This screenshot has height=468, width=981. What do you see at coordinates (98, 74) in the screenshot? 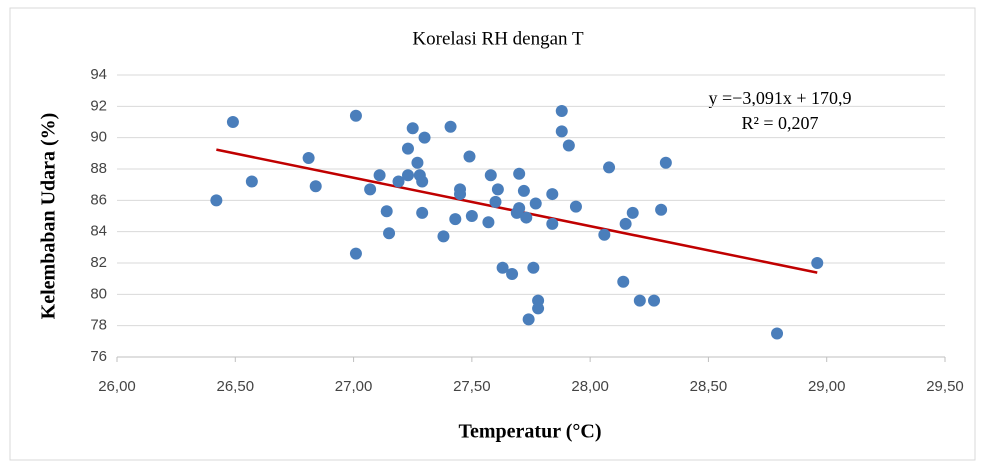
I see `y-tick-label: 94` at bounding box center [98, 74].